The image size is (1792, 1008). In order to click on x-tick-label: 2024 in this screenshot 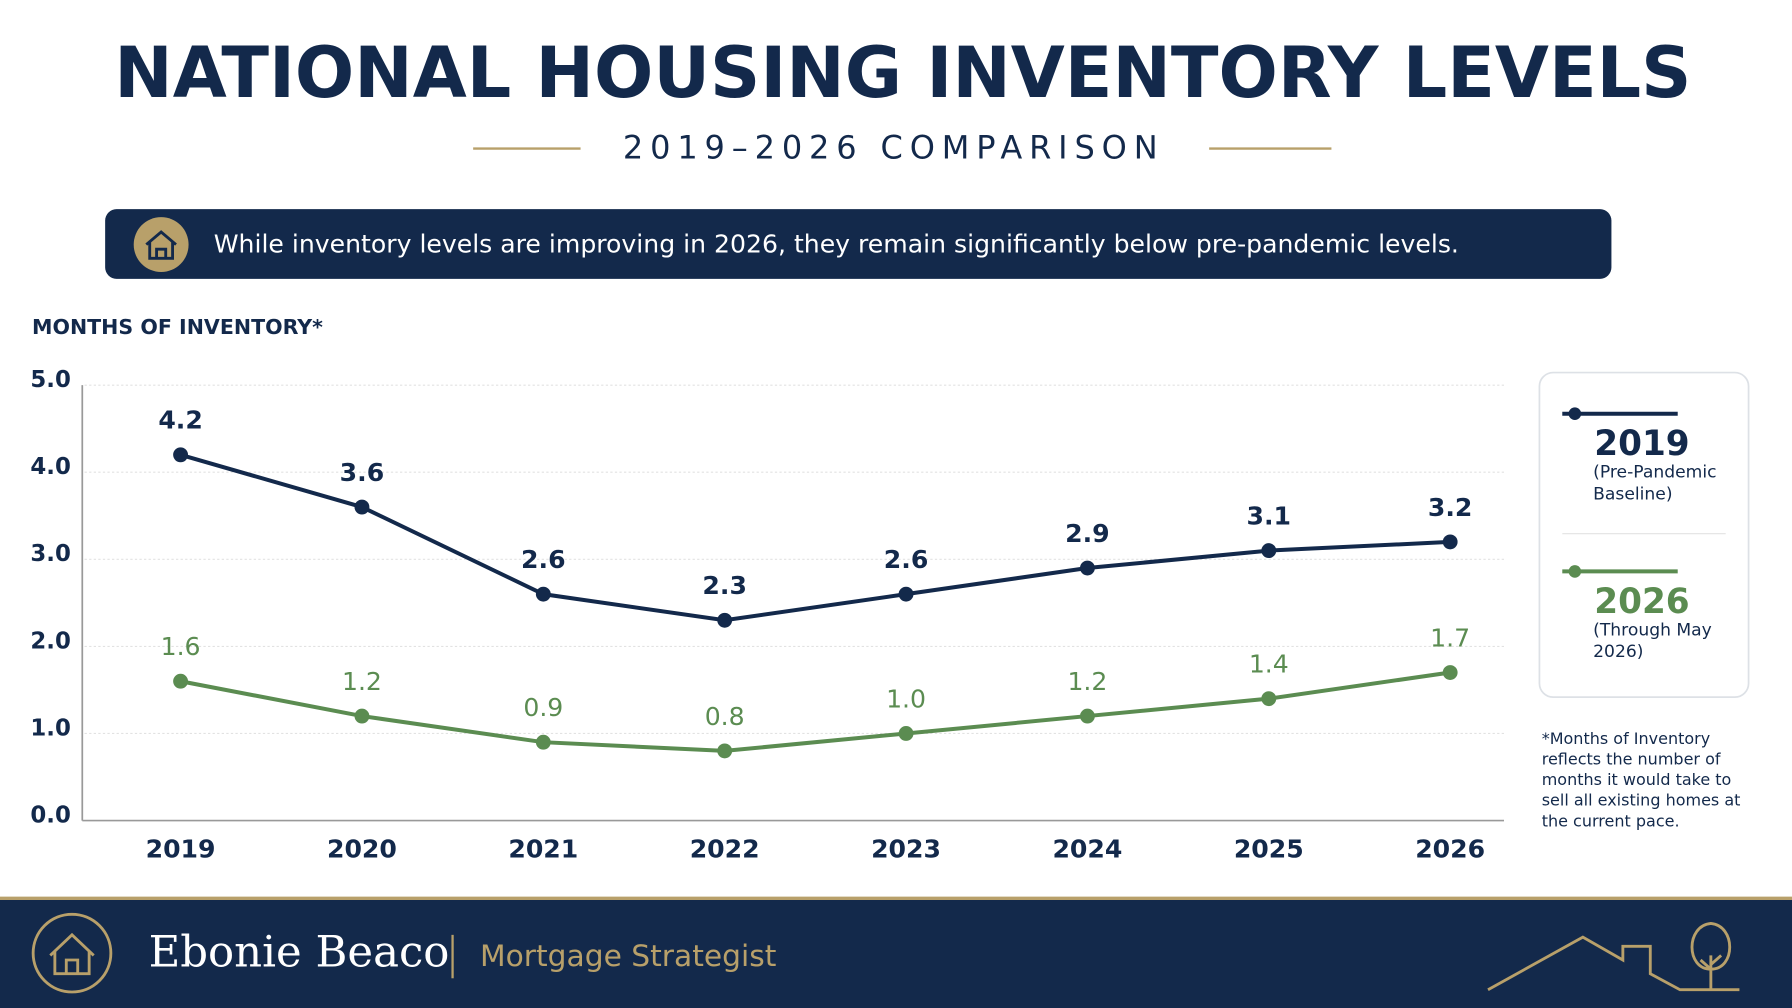, I will do `click(1087, 848)`.